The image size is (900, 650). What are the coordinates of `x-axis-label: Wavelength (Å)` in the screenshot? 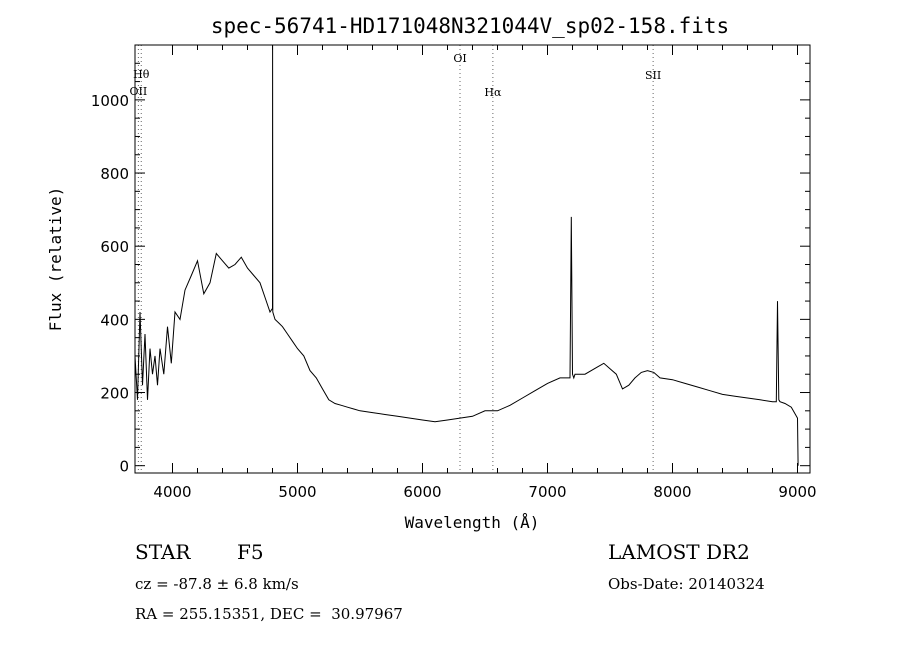 It's located at (472, 522).